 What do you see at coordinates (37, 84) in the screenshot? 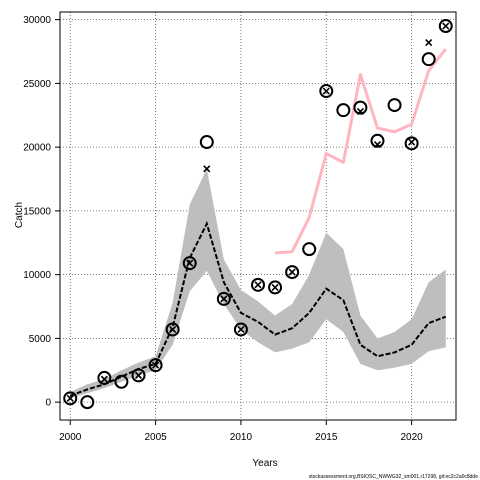
I see `y-tick-label: 25000` at bounding box center [37, 84].